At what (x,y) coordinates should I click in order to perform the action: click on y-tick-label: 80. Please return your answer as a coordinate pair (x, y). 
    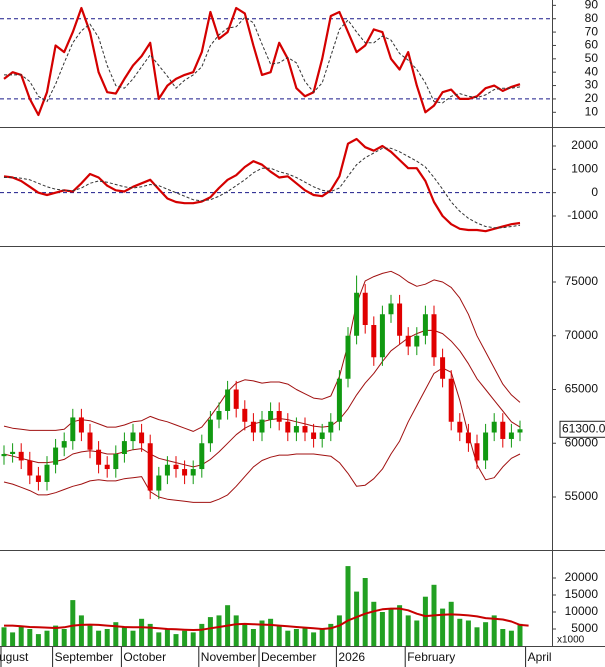
    Looking at the image, I should click on (592, 18).